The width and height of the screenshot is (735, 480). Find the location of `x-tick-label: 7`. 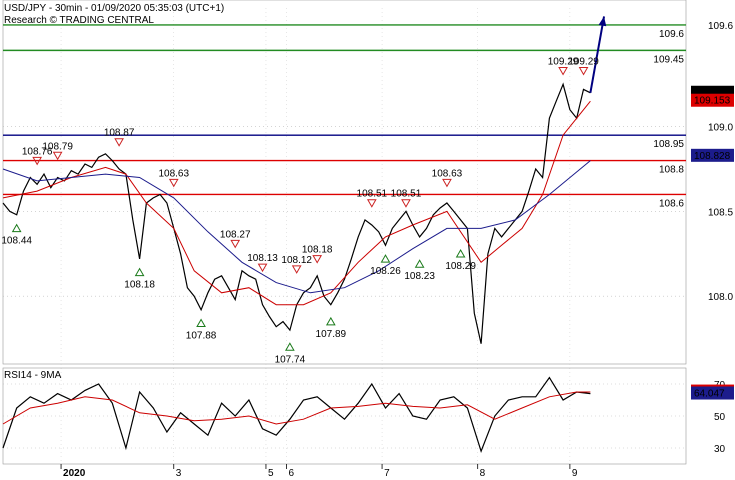

x-tick-label: 7 is located at coordinates (387, 473).